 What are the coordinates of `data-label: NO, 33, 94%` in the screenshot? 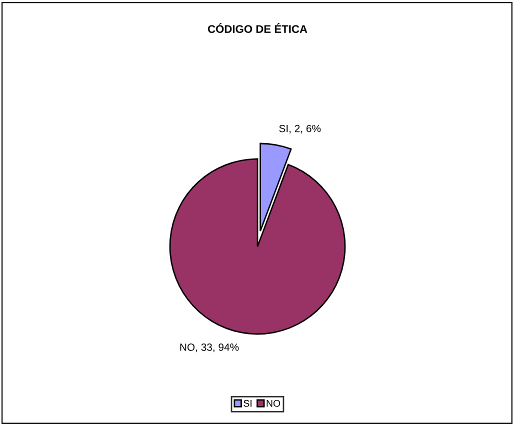 It's located at (209, 348).